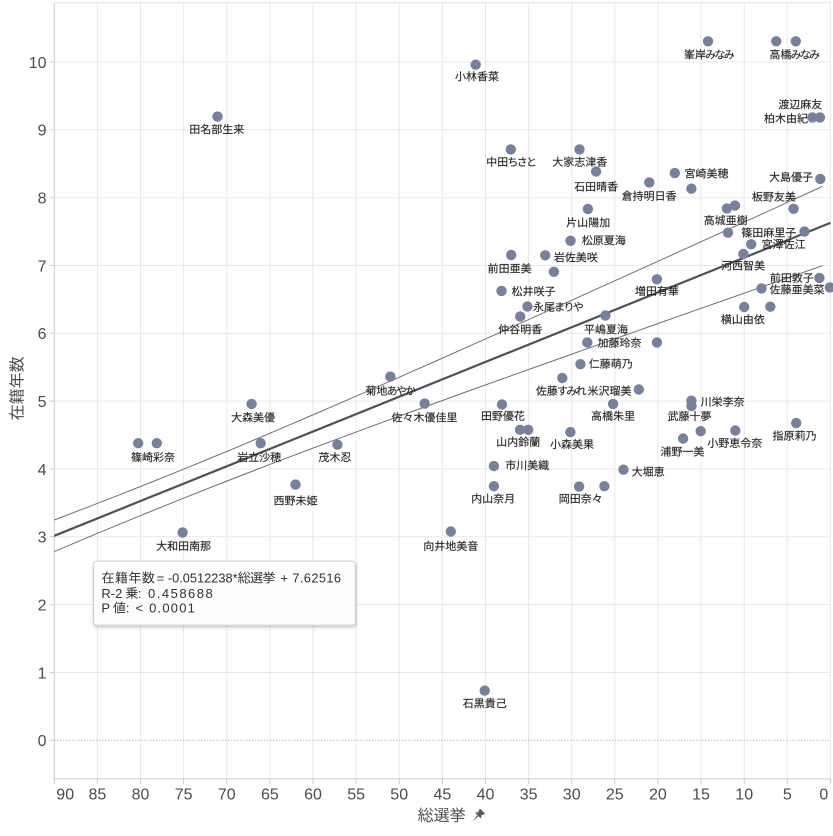 This screenshot has width=833, height=836. Describe the element at coordinates (313, 795) in the screenshot. I see `svg-text: 60` at that location.